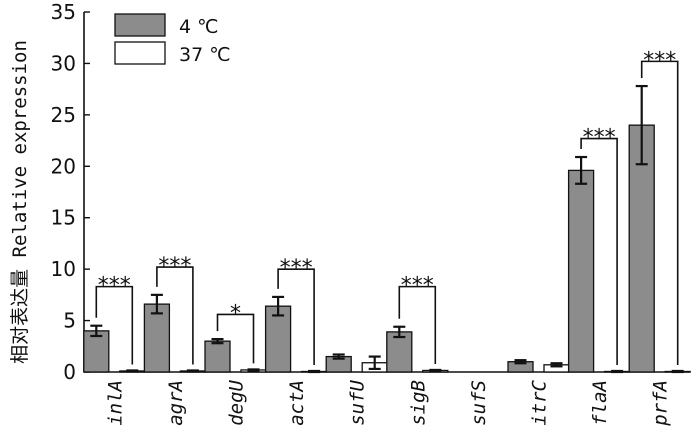 Image resolution: width=700 pixels, height=436 pixels. I want to click on x-label-degU: degU, so click(237, 402).